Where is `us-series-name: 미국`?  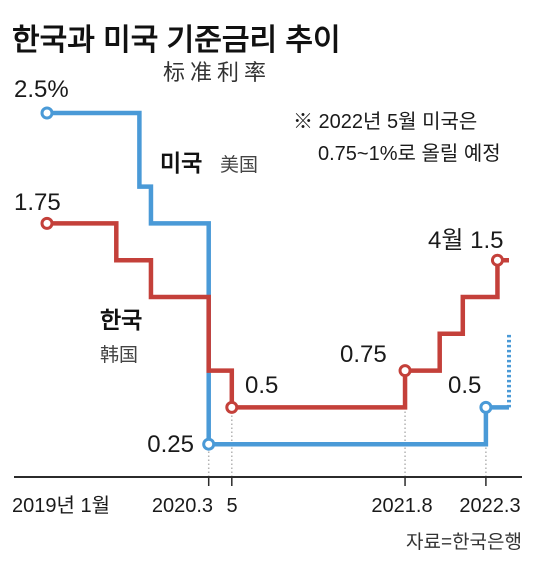 us-series-name: 미국 is located at coordinates (181, 163).